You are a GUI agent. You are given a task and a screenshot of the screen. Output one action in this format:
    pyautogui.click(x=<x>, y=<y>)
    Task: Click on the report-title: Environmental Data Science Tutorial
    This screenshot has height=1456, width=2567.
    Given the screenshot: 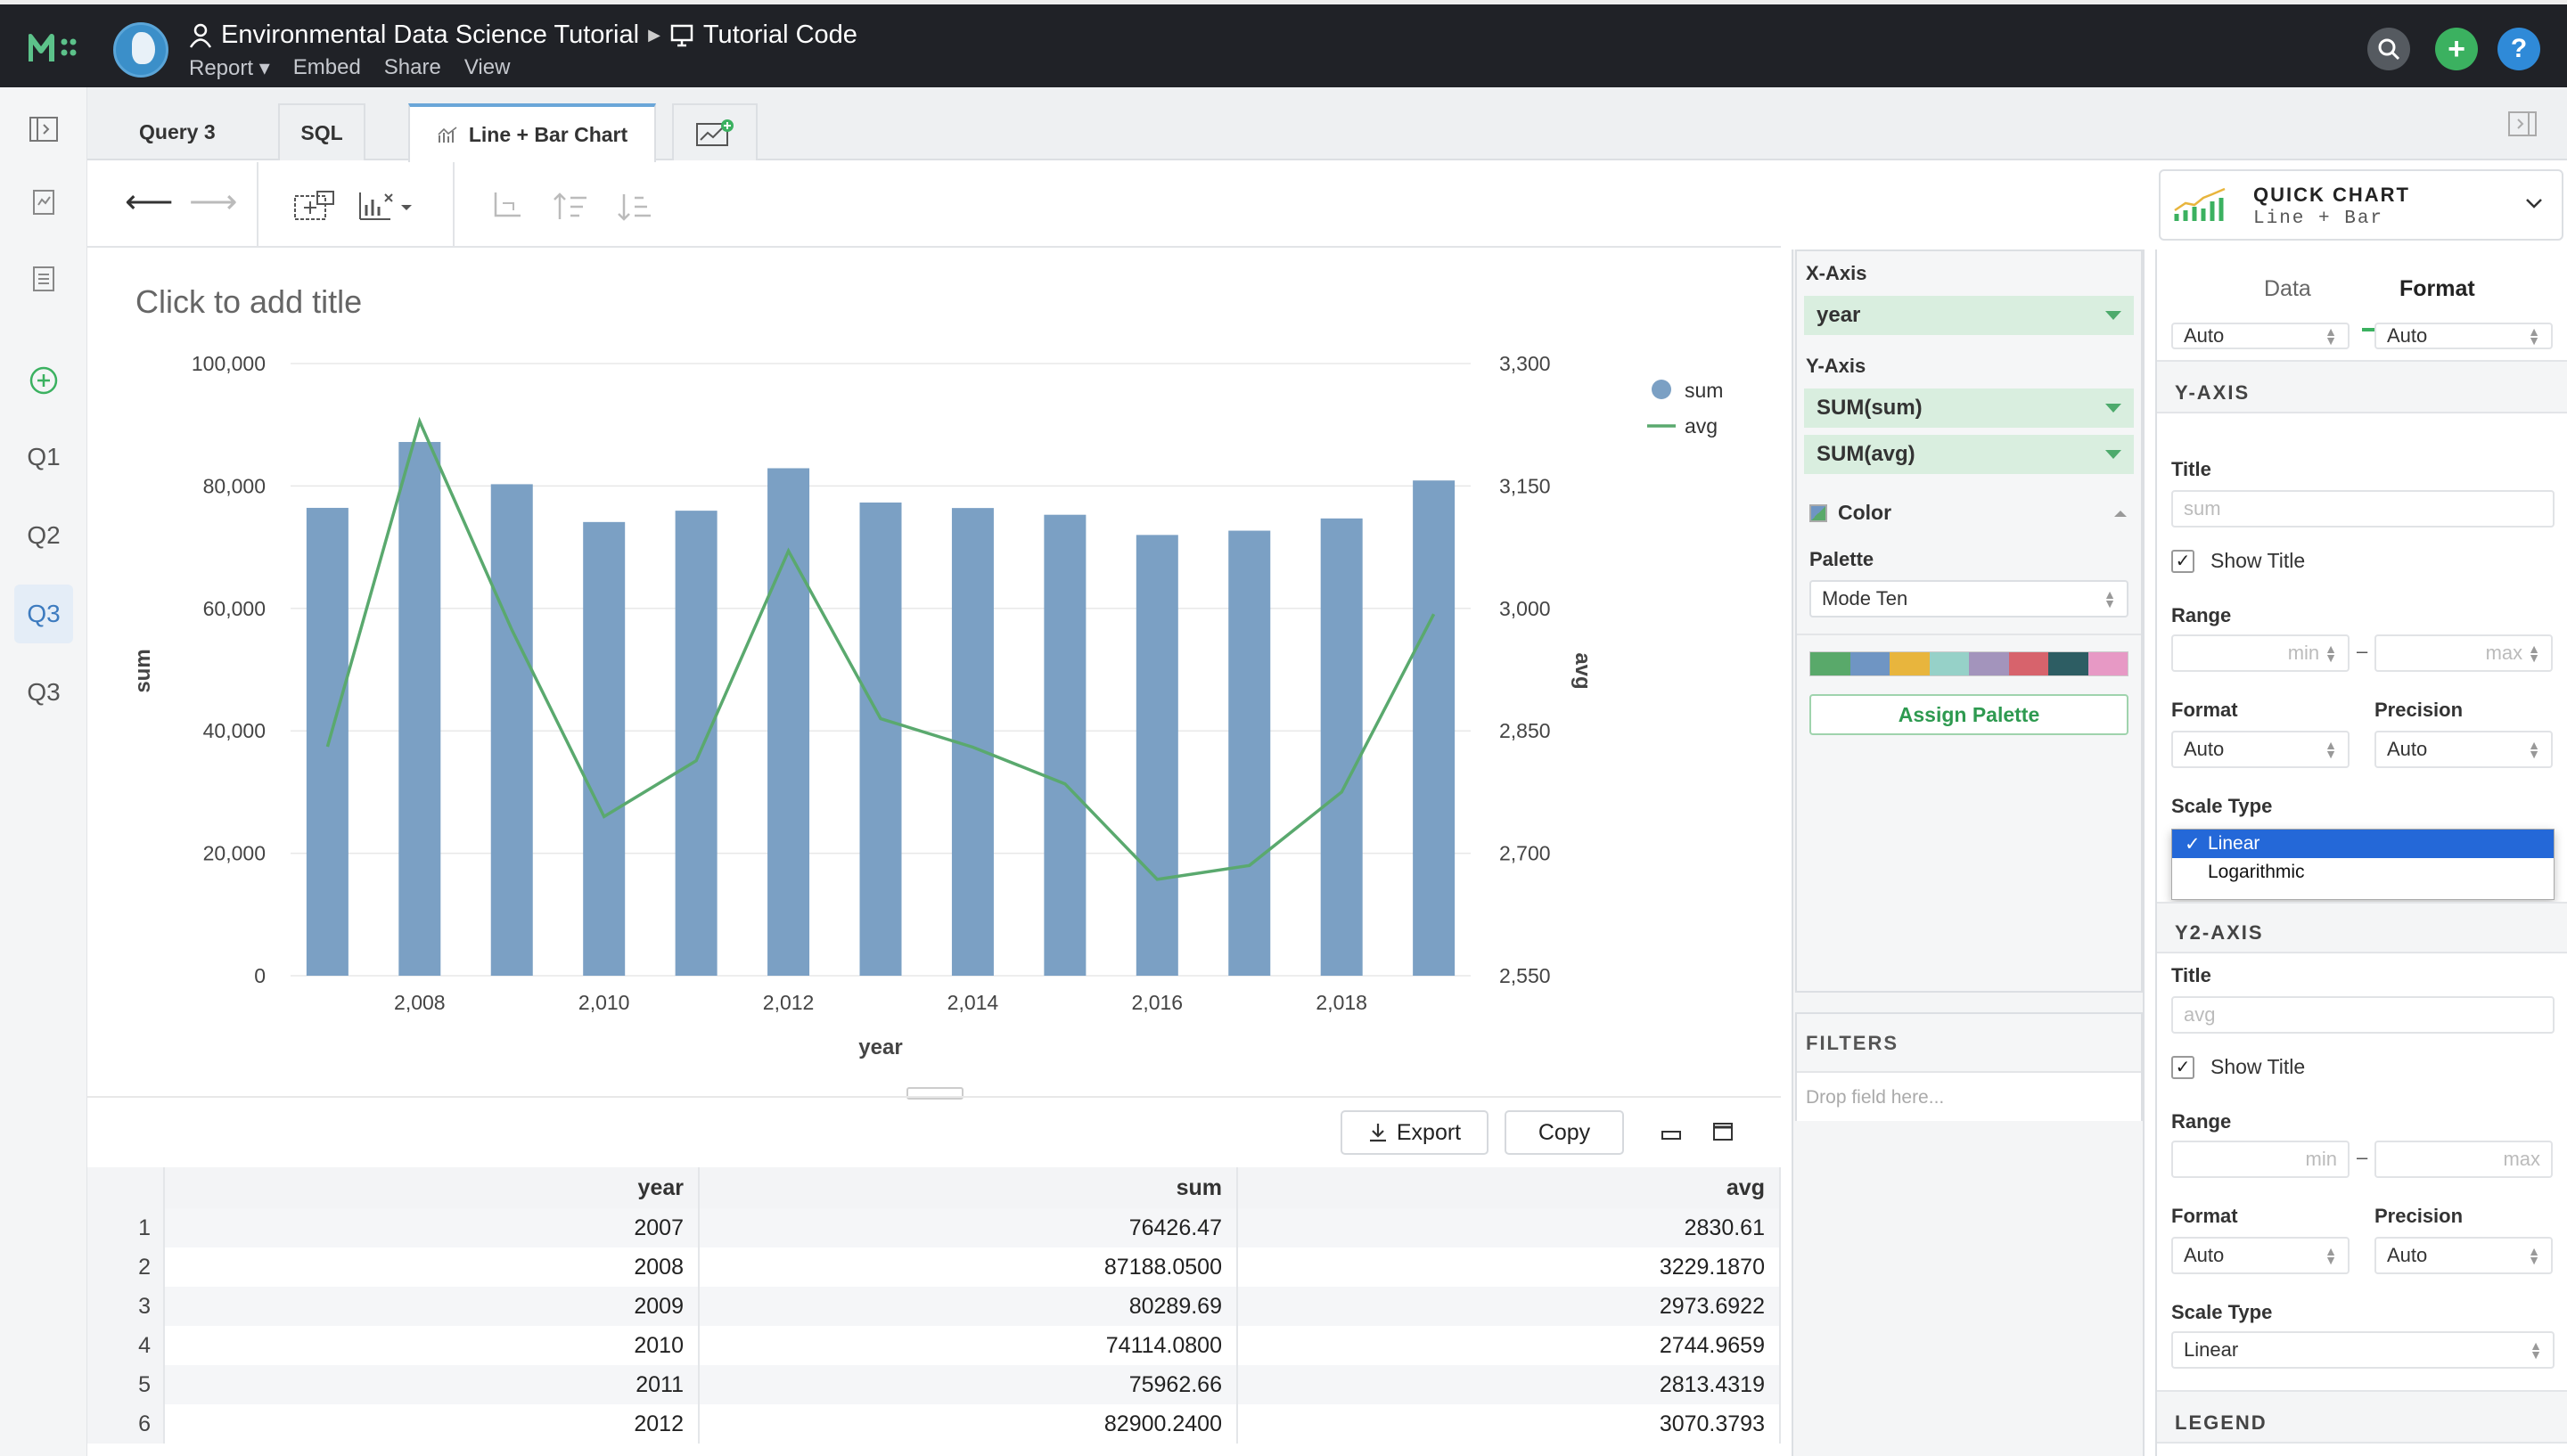 What is the action you would take?
    pyautogui.click(x=431, y=34)
    